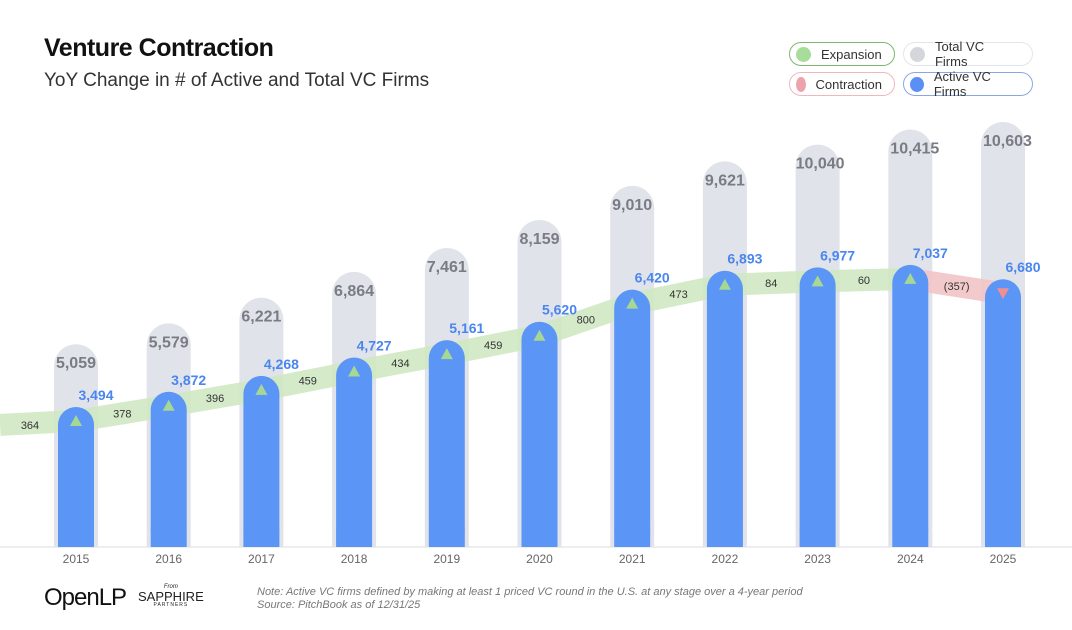 The width and height of the screenshot is (1072, 630). What do you see at coordinates (261, 317) in the screenshot?
I see `total-value-label: 6,221` at bounding box center [261, 317].